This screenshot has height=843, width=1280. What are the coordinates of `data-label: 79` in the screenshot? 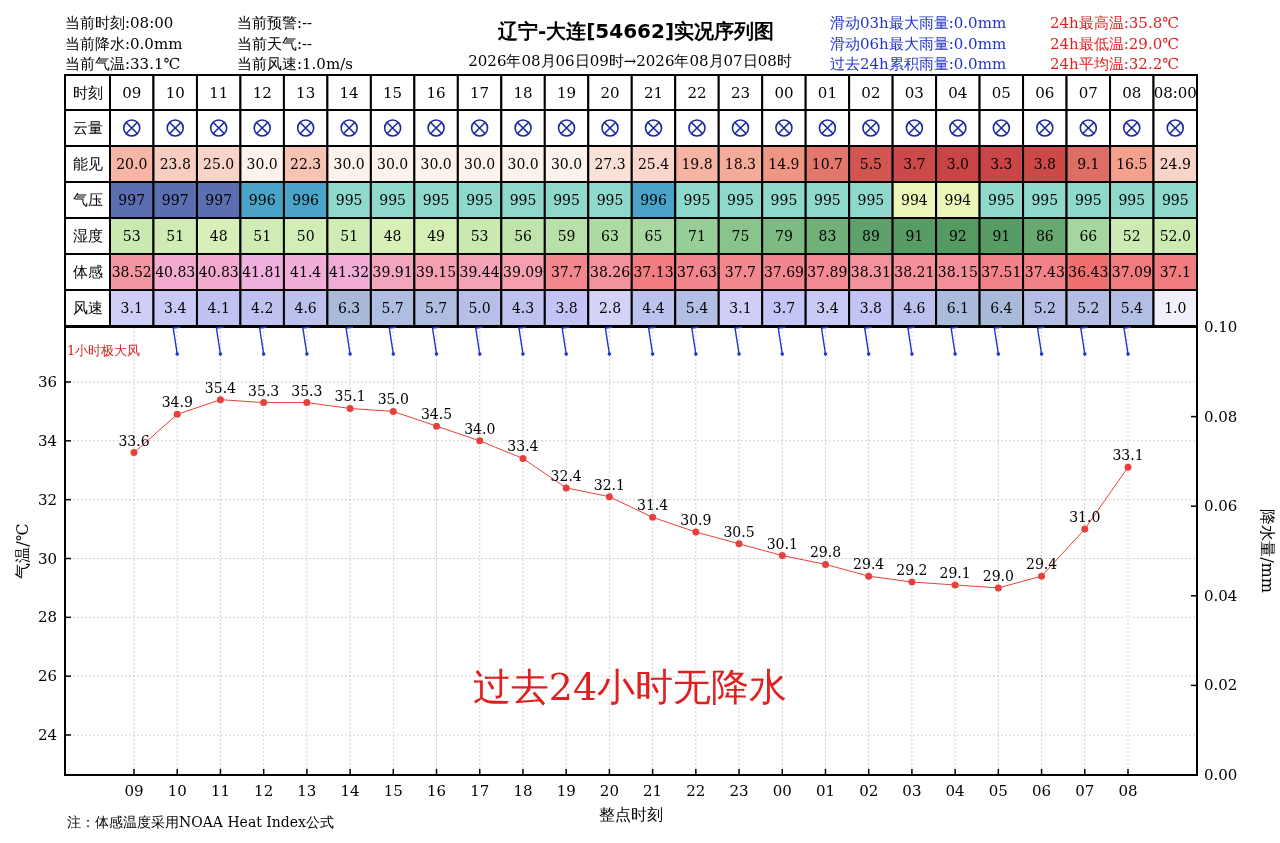 It's located at (784, 236).